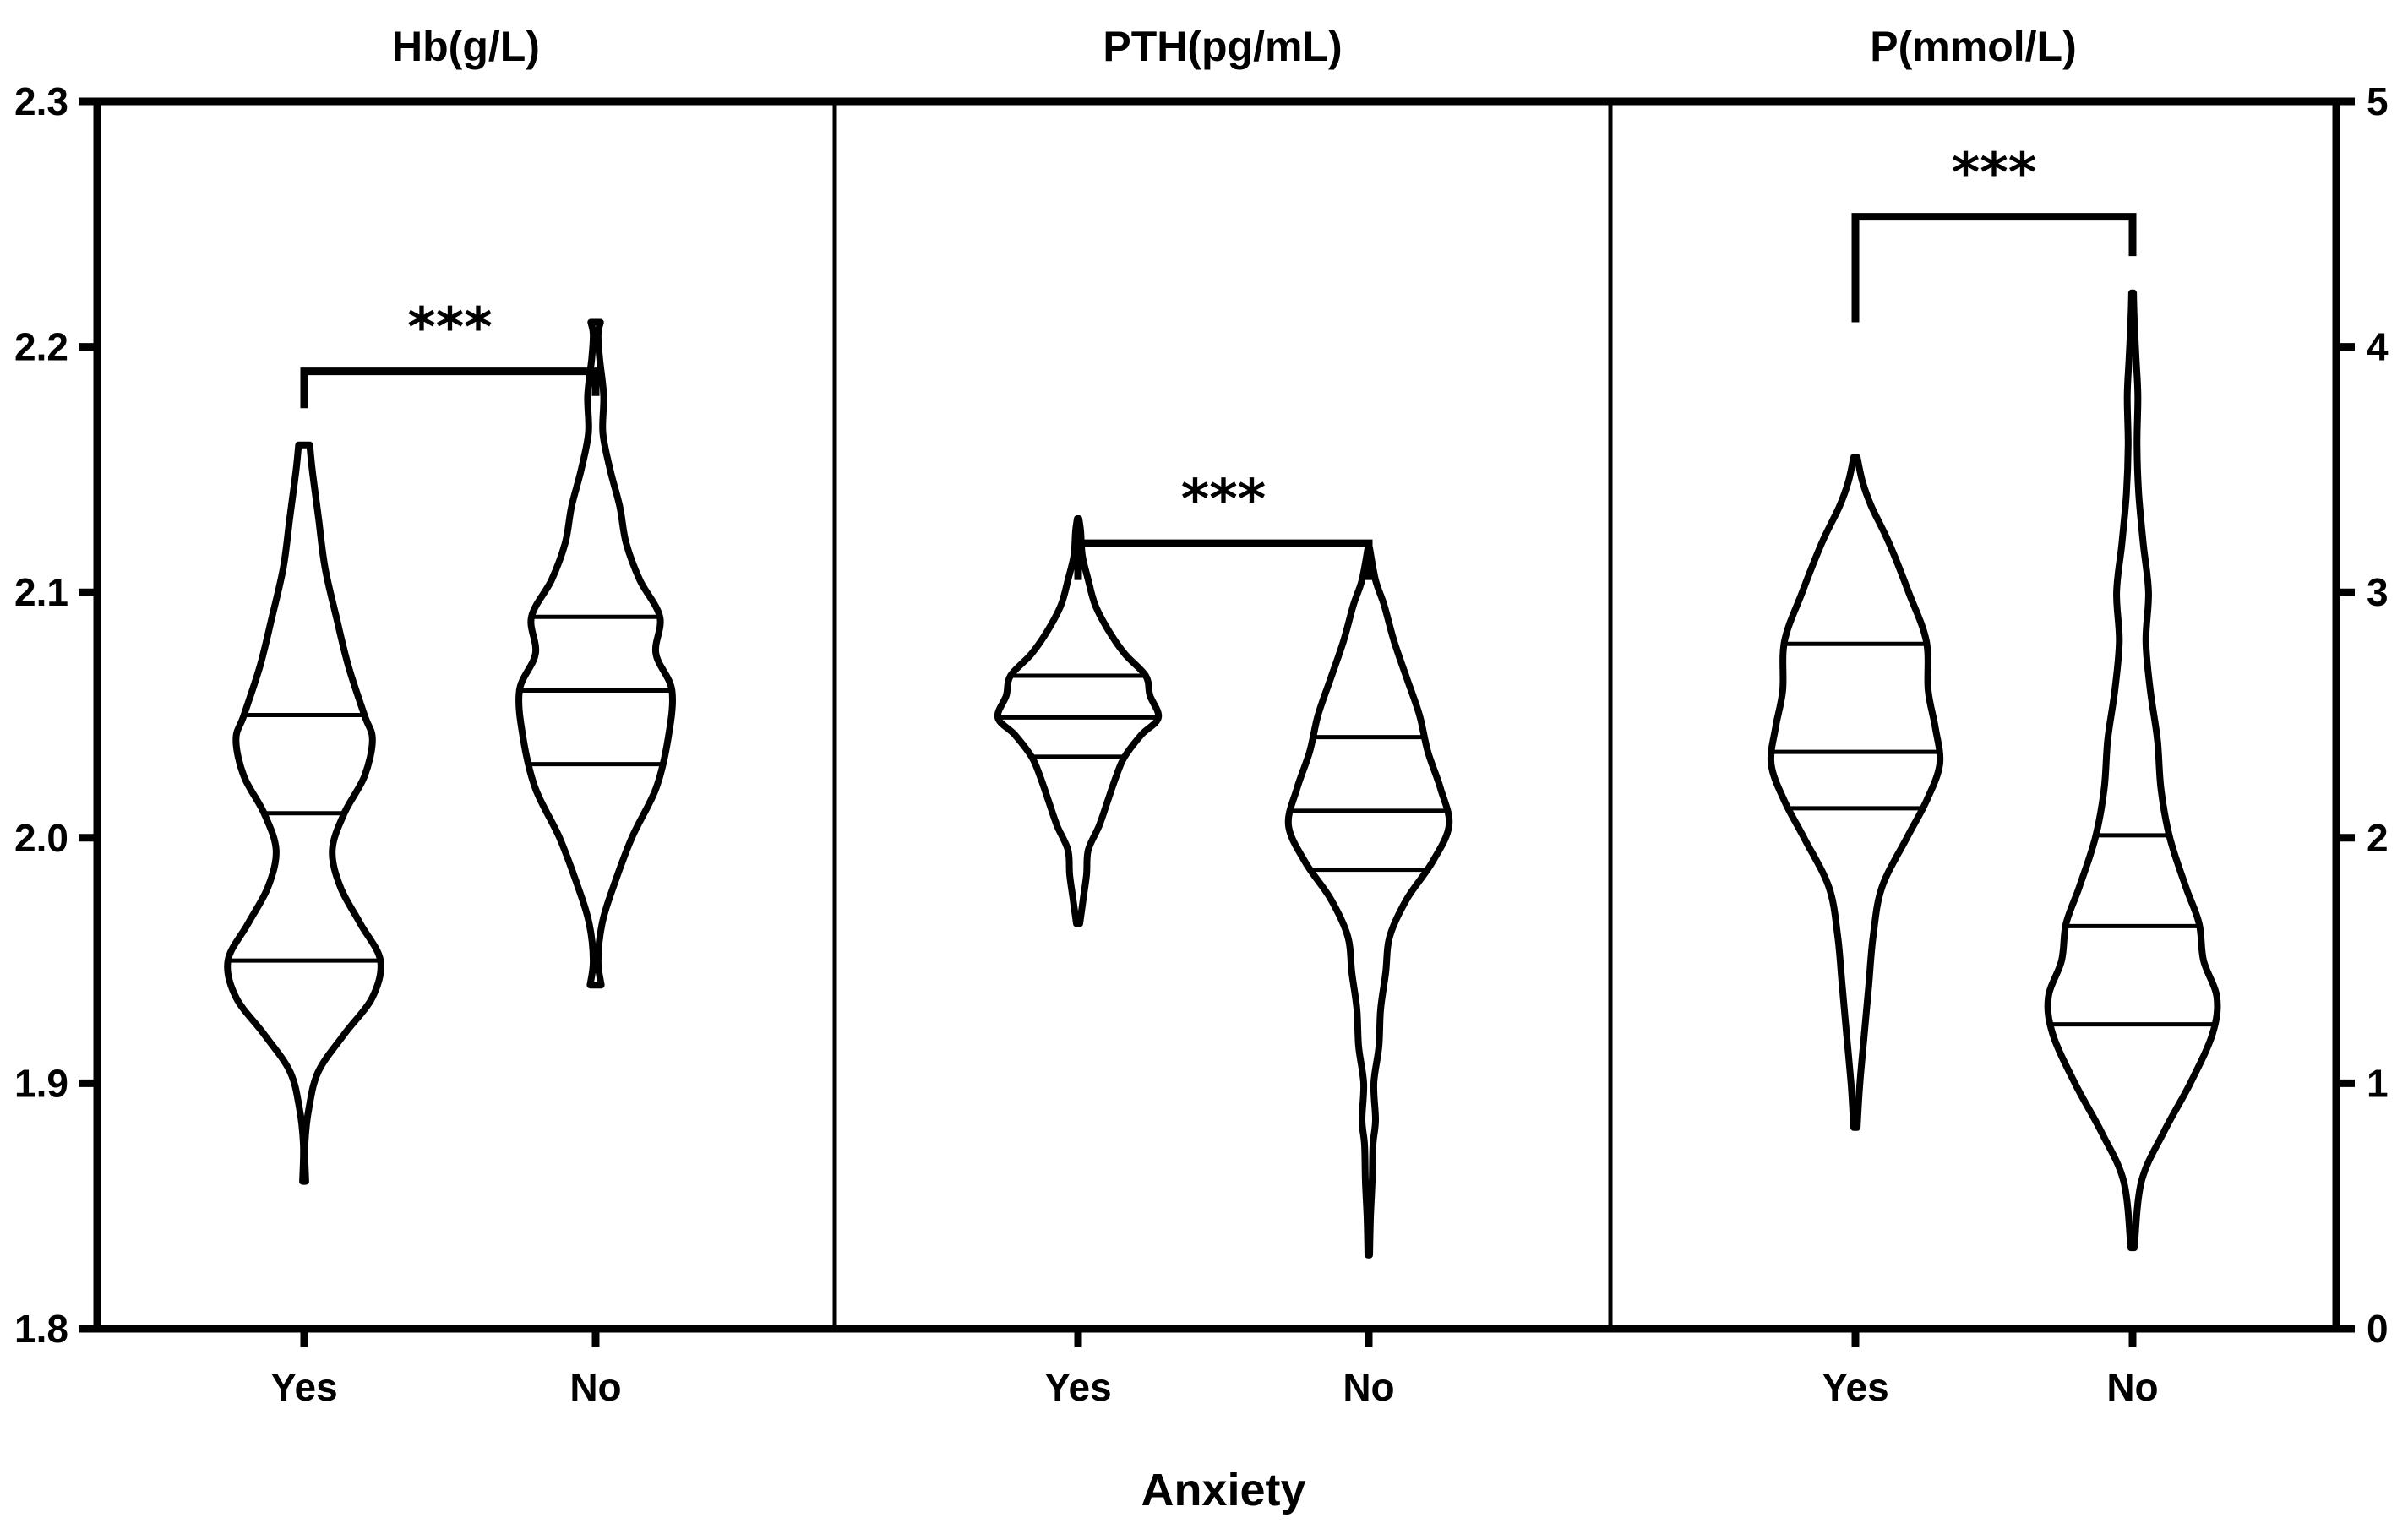  What do you see at coordinates (2378, 1329) in the screenshot?
I see `right-axis-tick-label: 0` at bounding box center [2378, 1329].